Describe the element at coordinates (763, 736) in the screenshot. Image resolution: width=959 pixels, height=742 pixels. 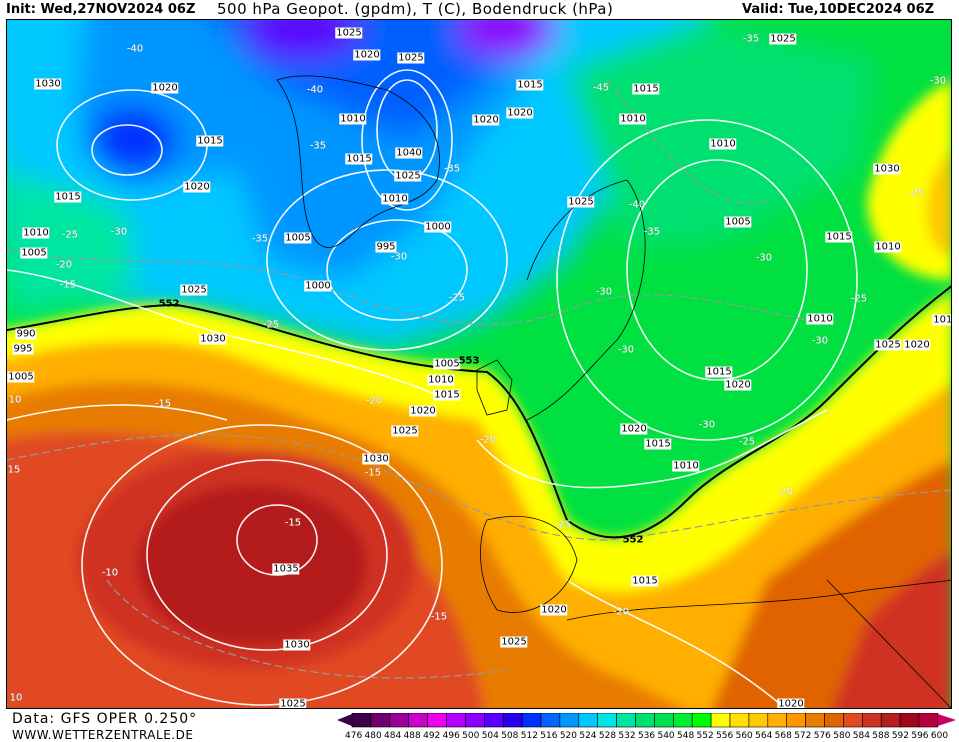
I see `colorbar-tick-label: 564` at that location.